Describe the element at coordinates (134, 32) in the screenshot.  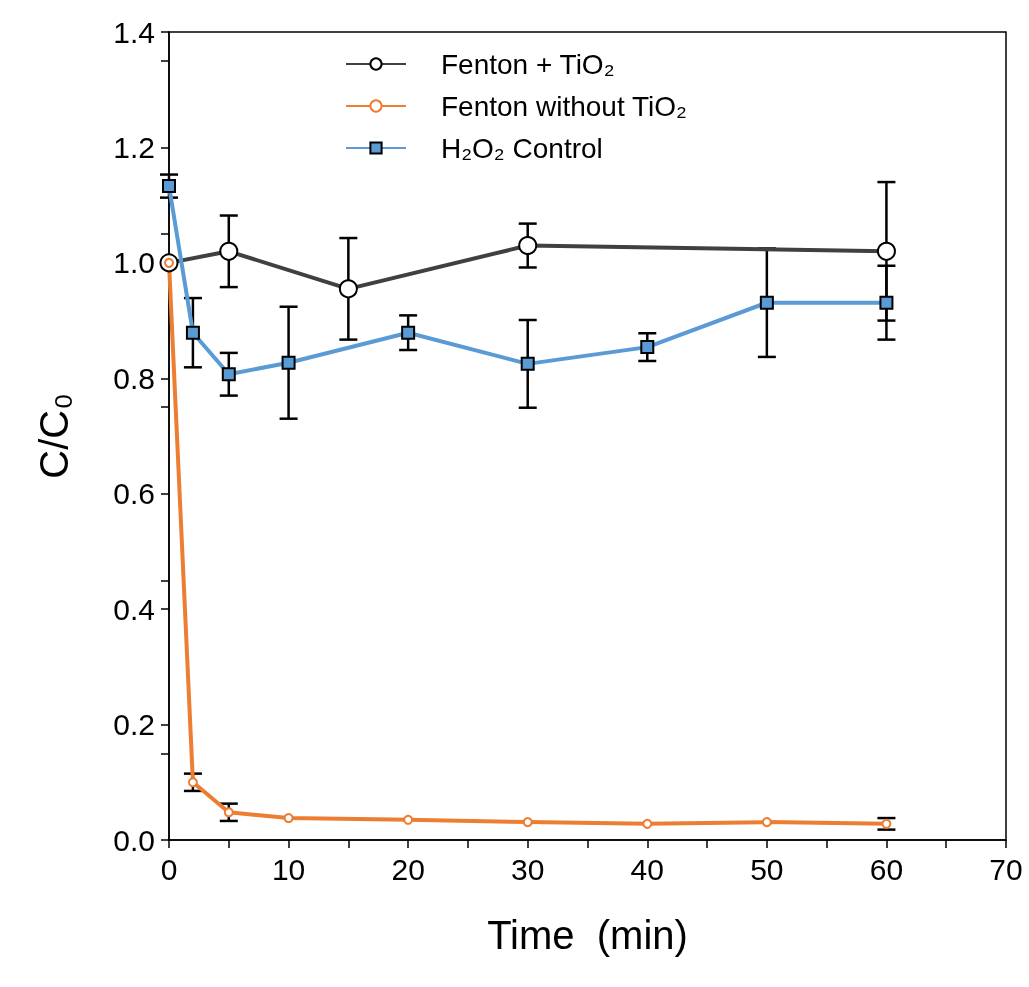
I see `y-tick-label: 1.4` at that location.